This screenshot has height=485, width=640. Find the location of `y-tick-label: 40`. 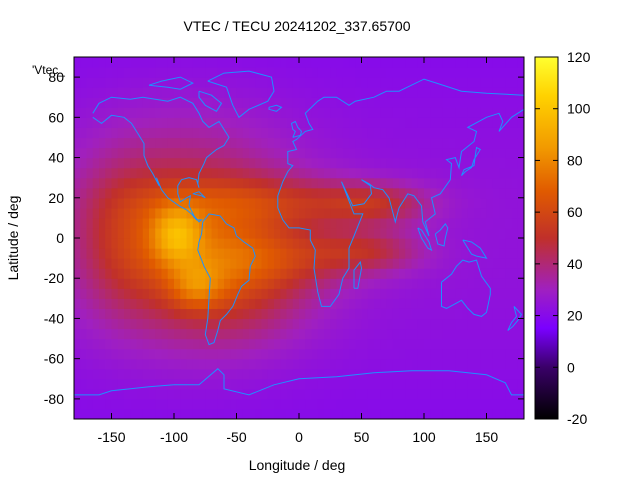

y-tick-label: 40 is located at coordinates (56, 158).